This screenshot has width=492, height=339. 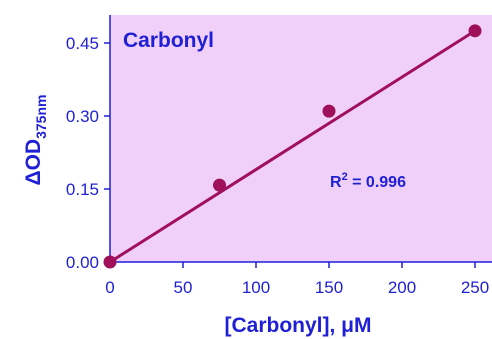 What do you see at coordinates (183, 287) in the screenshot?
I see `x-tick-label: 50` at bounding box center [183, 287].